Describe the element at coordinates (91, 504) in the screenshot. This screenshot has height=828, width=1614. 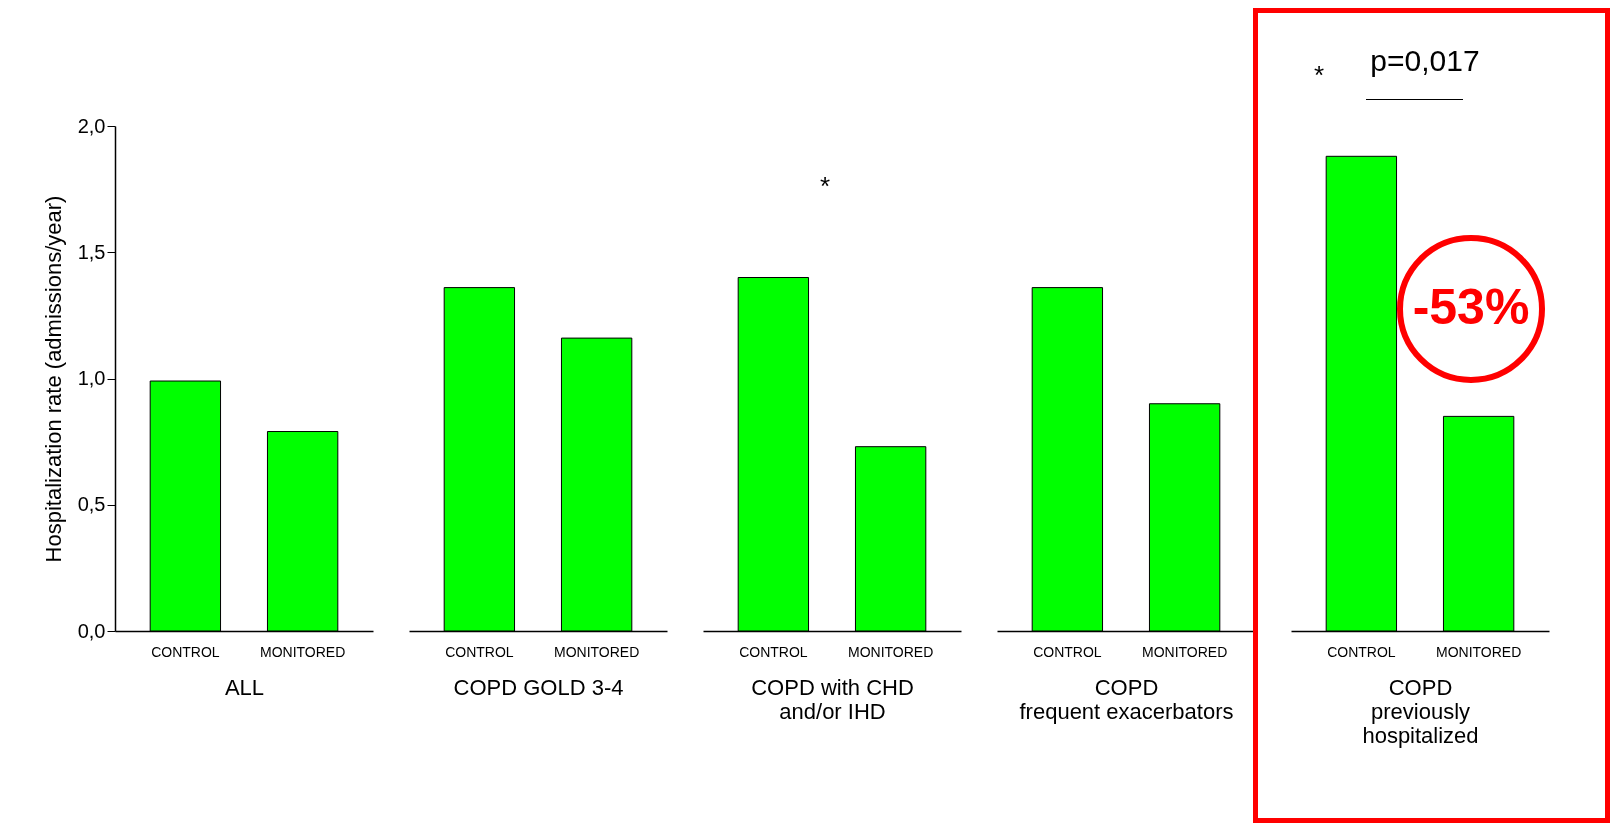
I see `y-tick-label: 0,5` at that location.